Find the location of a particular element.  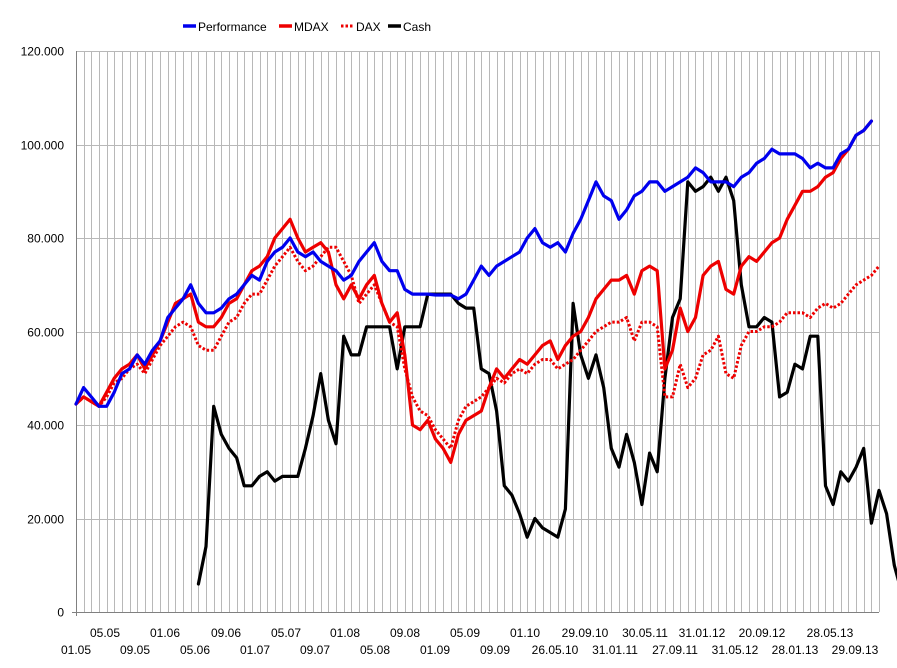

y-tick-label: 60.000 is located at coordinates (45, 333).